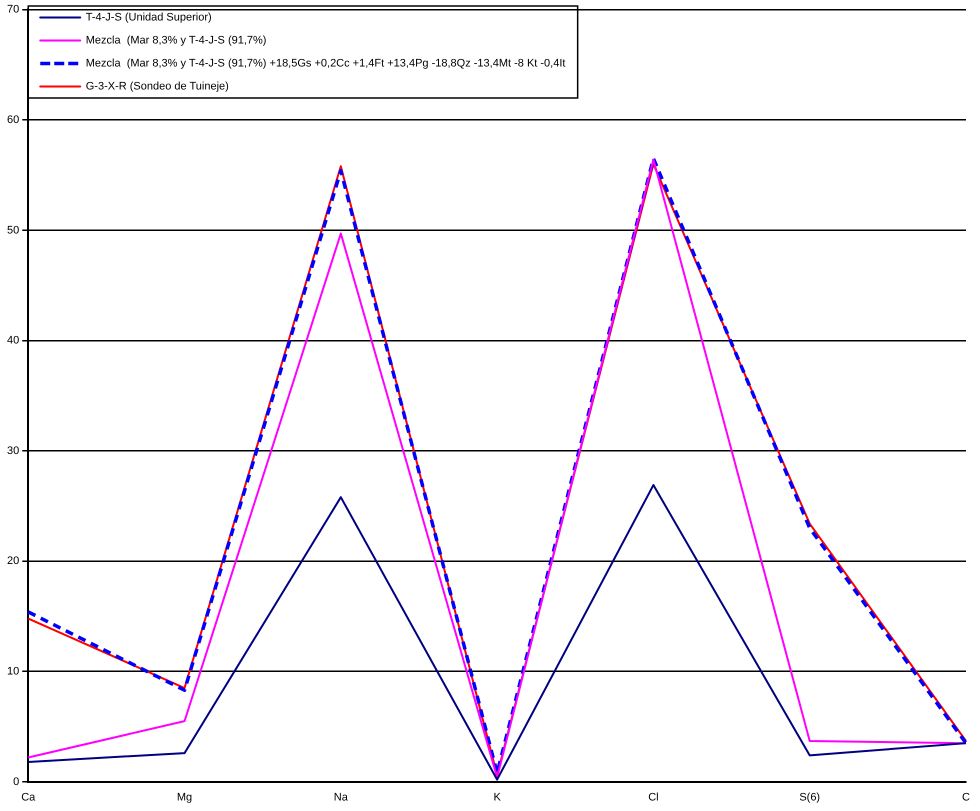 Image resolution: width=980 pixels, height=811 pixels. Describe the element at coordinates (16, 782) in the screenshot. I see `y-tick-label: 0` at that location.